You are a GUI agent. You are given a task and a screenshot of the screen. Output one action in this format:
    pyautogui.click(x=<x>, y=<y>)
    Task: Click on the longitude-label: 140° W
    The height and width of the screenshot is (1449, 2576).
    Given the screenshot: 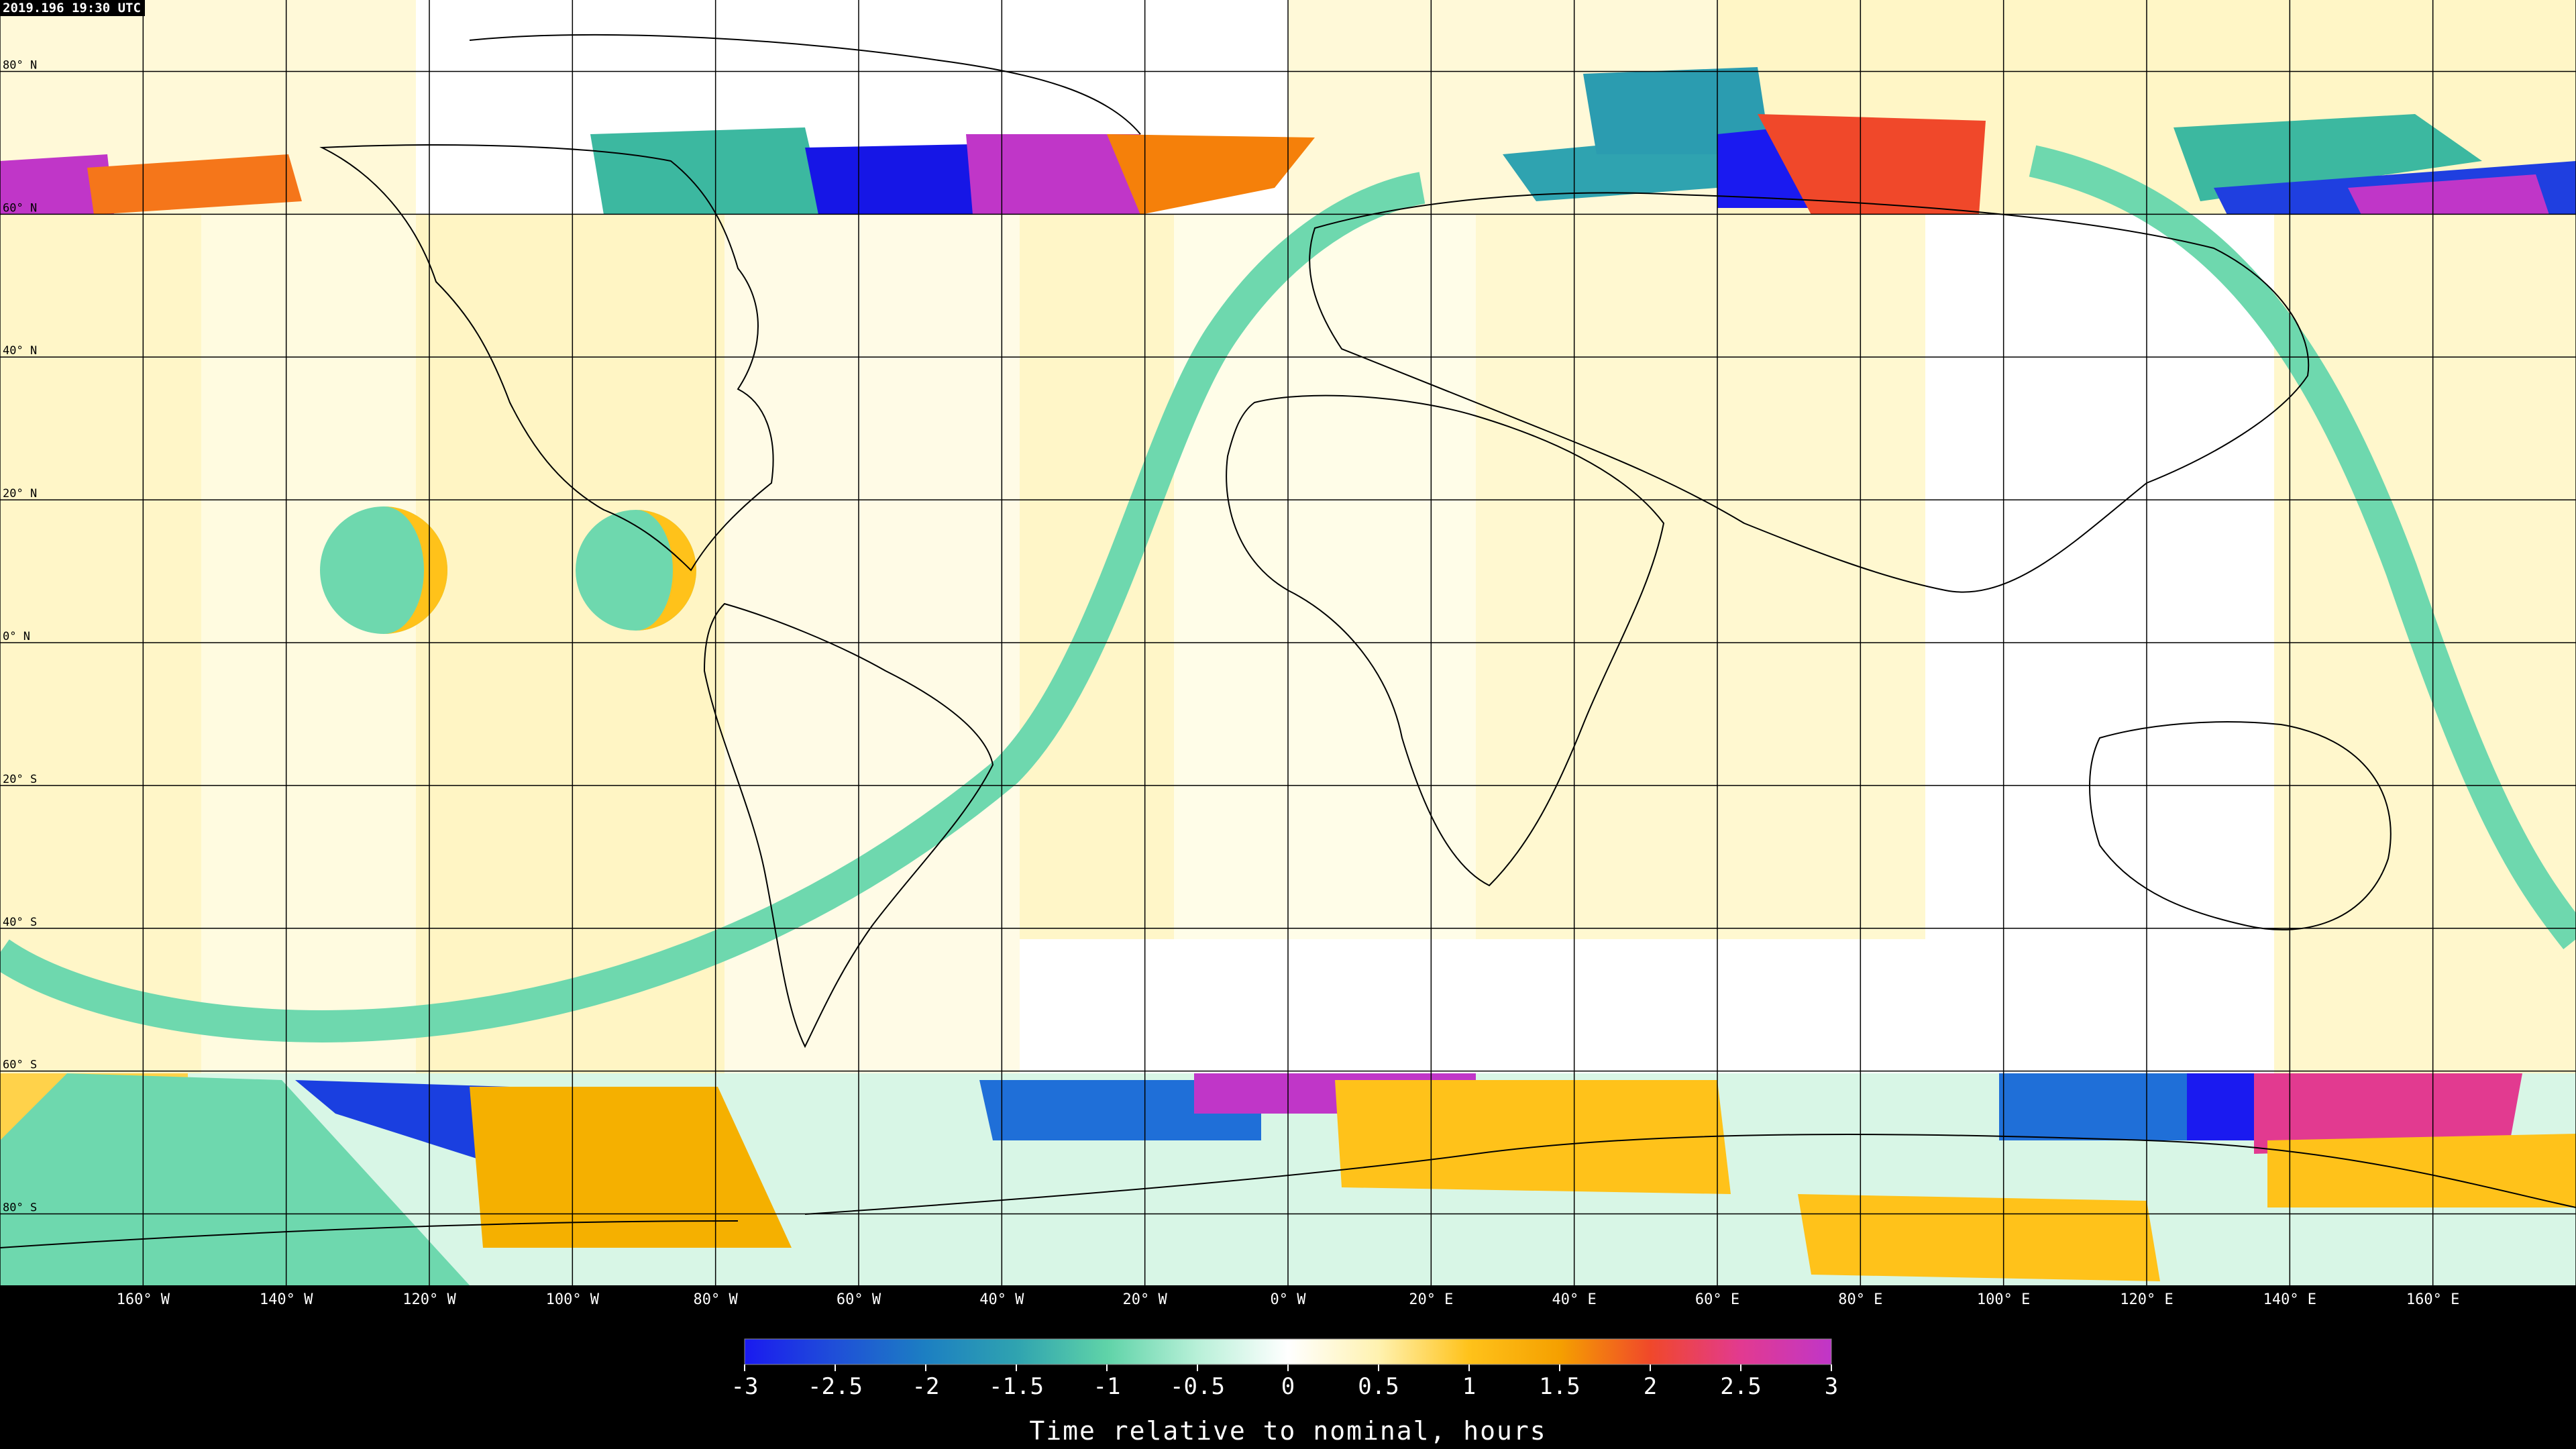 What is the action you would take?
    pyautogui.click(x=286, y=1299)
    